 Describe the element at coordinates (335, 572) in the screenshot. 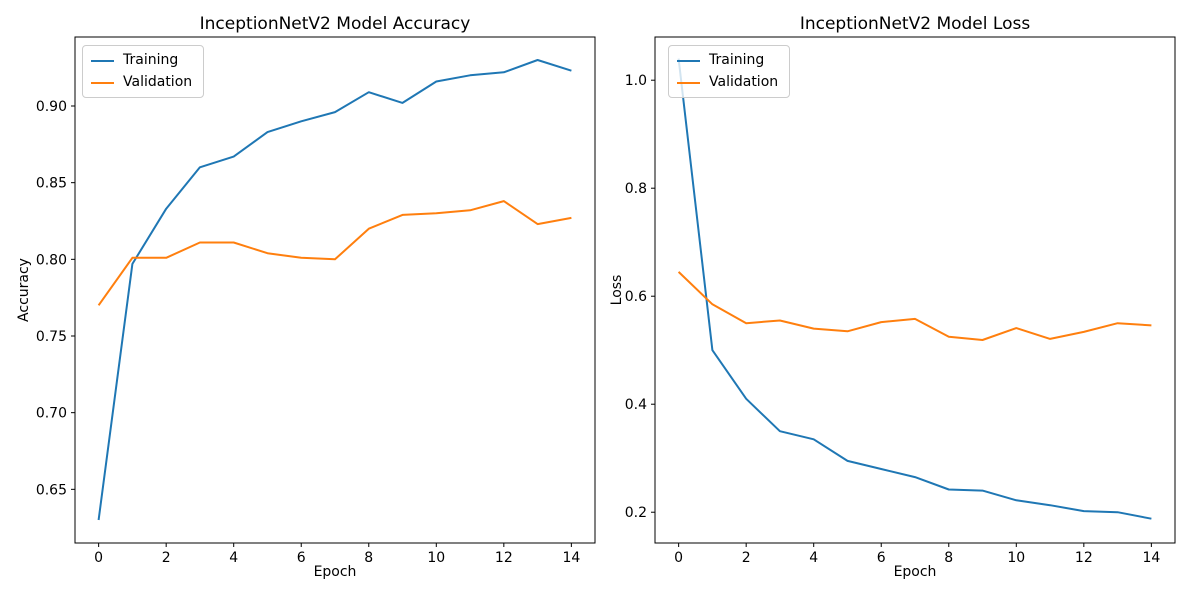

I see `accuracy-x-axis-label: Epoch` at that location.